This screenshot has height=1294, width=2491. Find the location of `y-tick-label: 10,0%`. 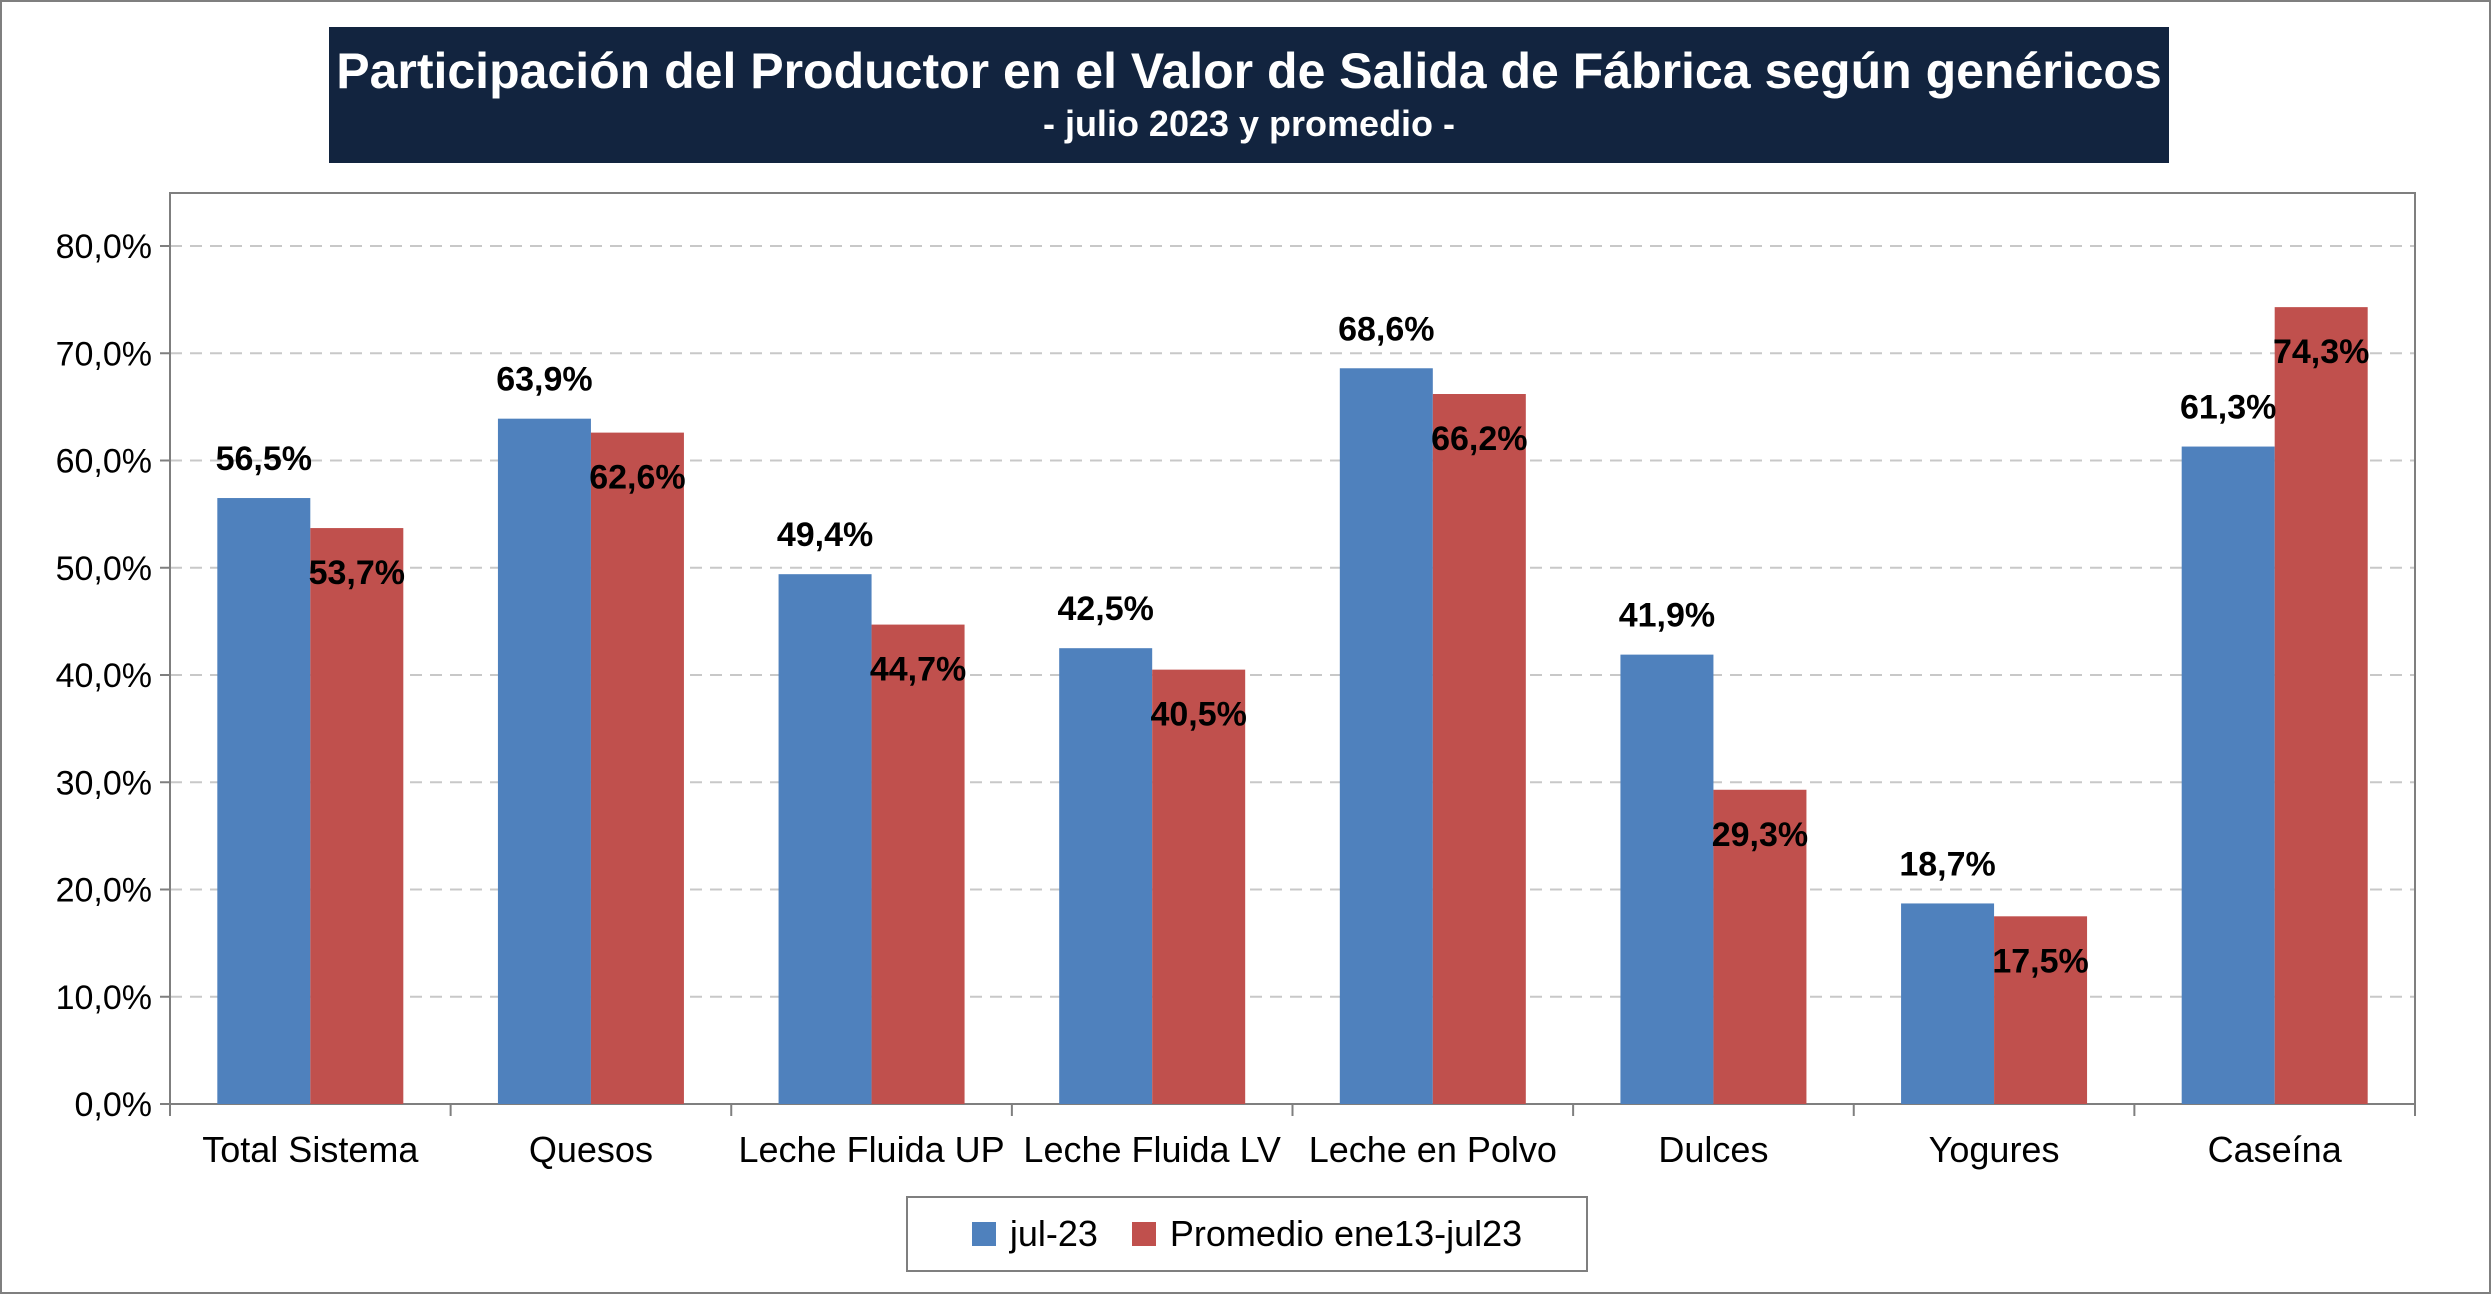

y-tick-label: 10,0% is located at coordinates (104, 998).